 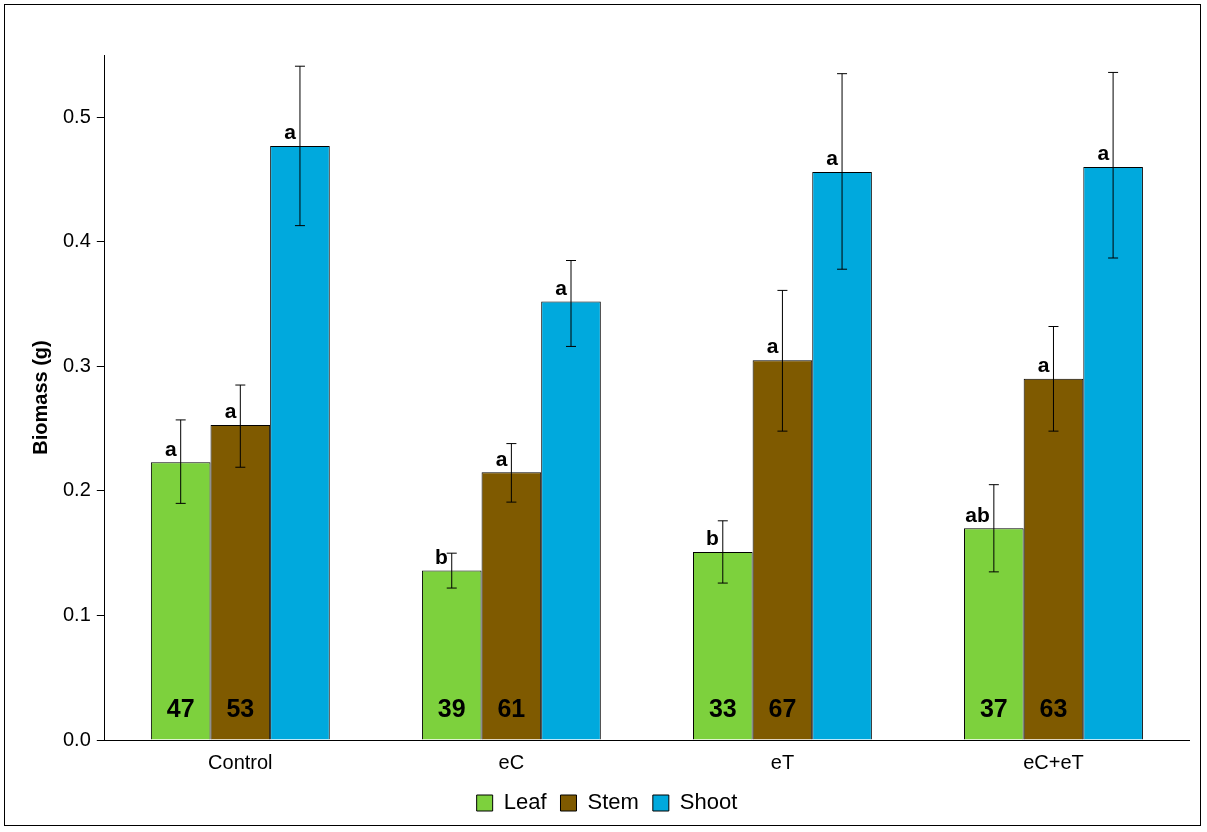 I want to click on annotation: 33, so click(x=722, y=707).